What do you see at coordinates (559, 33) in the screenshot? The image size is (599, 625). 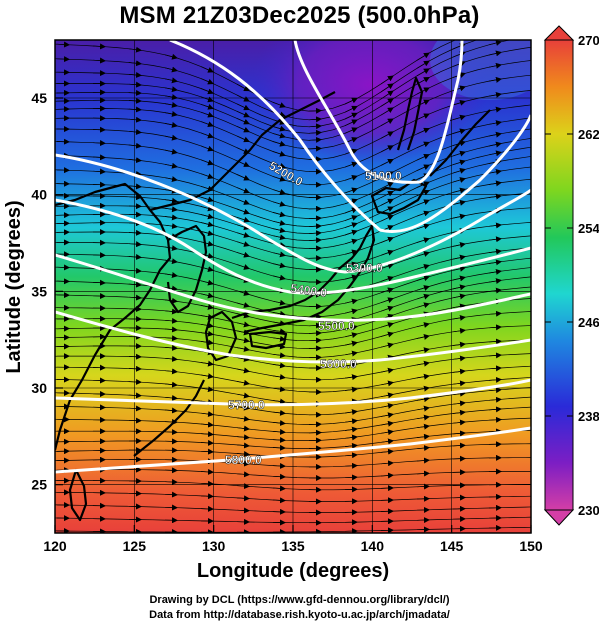 I see `colorbar-top-arrow` at bounding box center [559, 33].